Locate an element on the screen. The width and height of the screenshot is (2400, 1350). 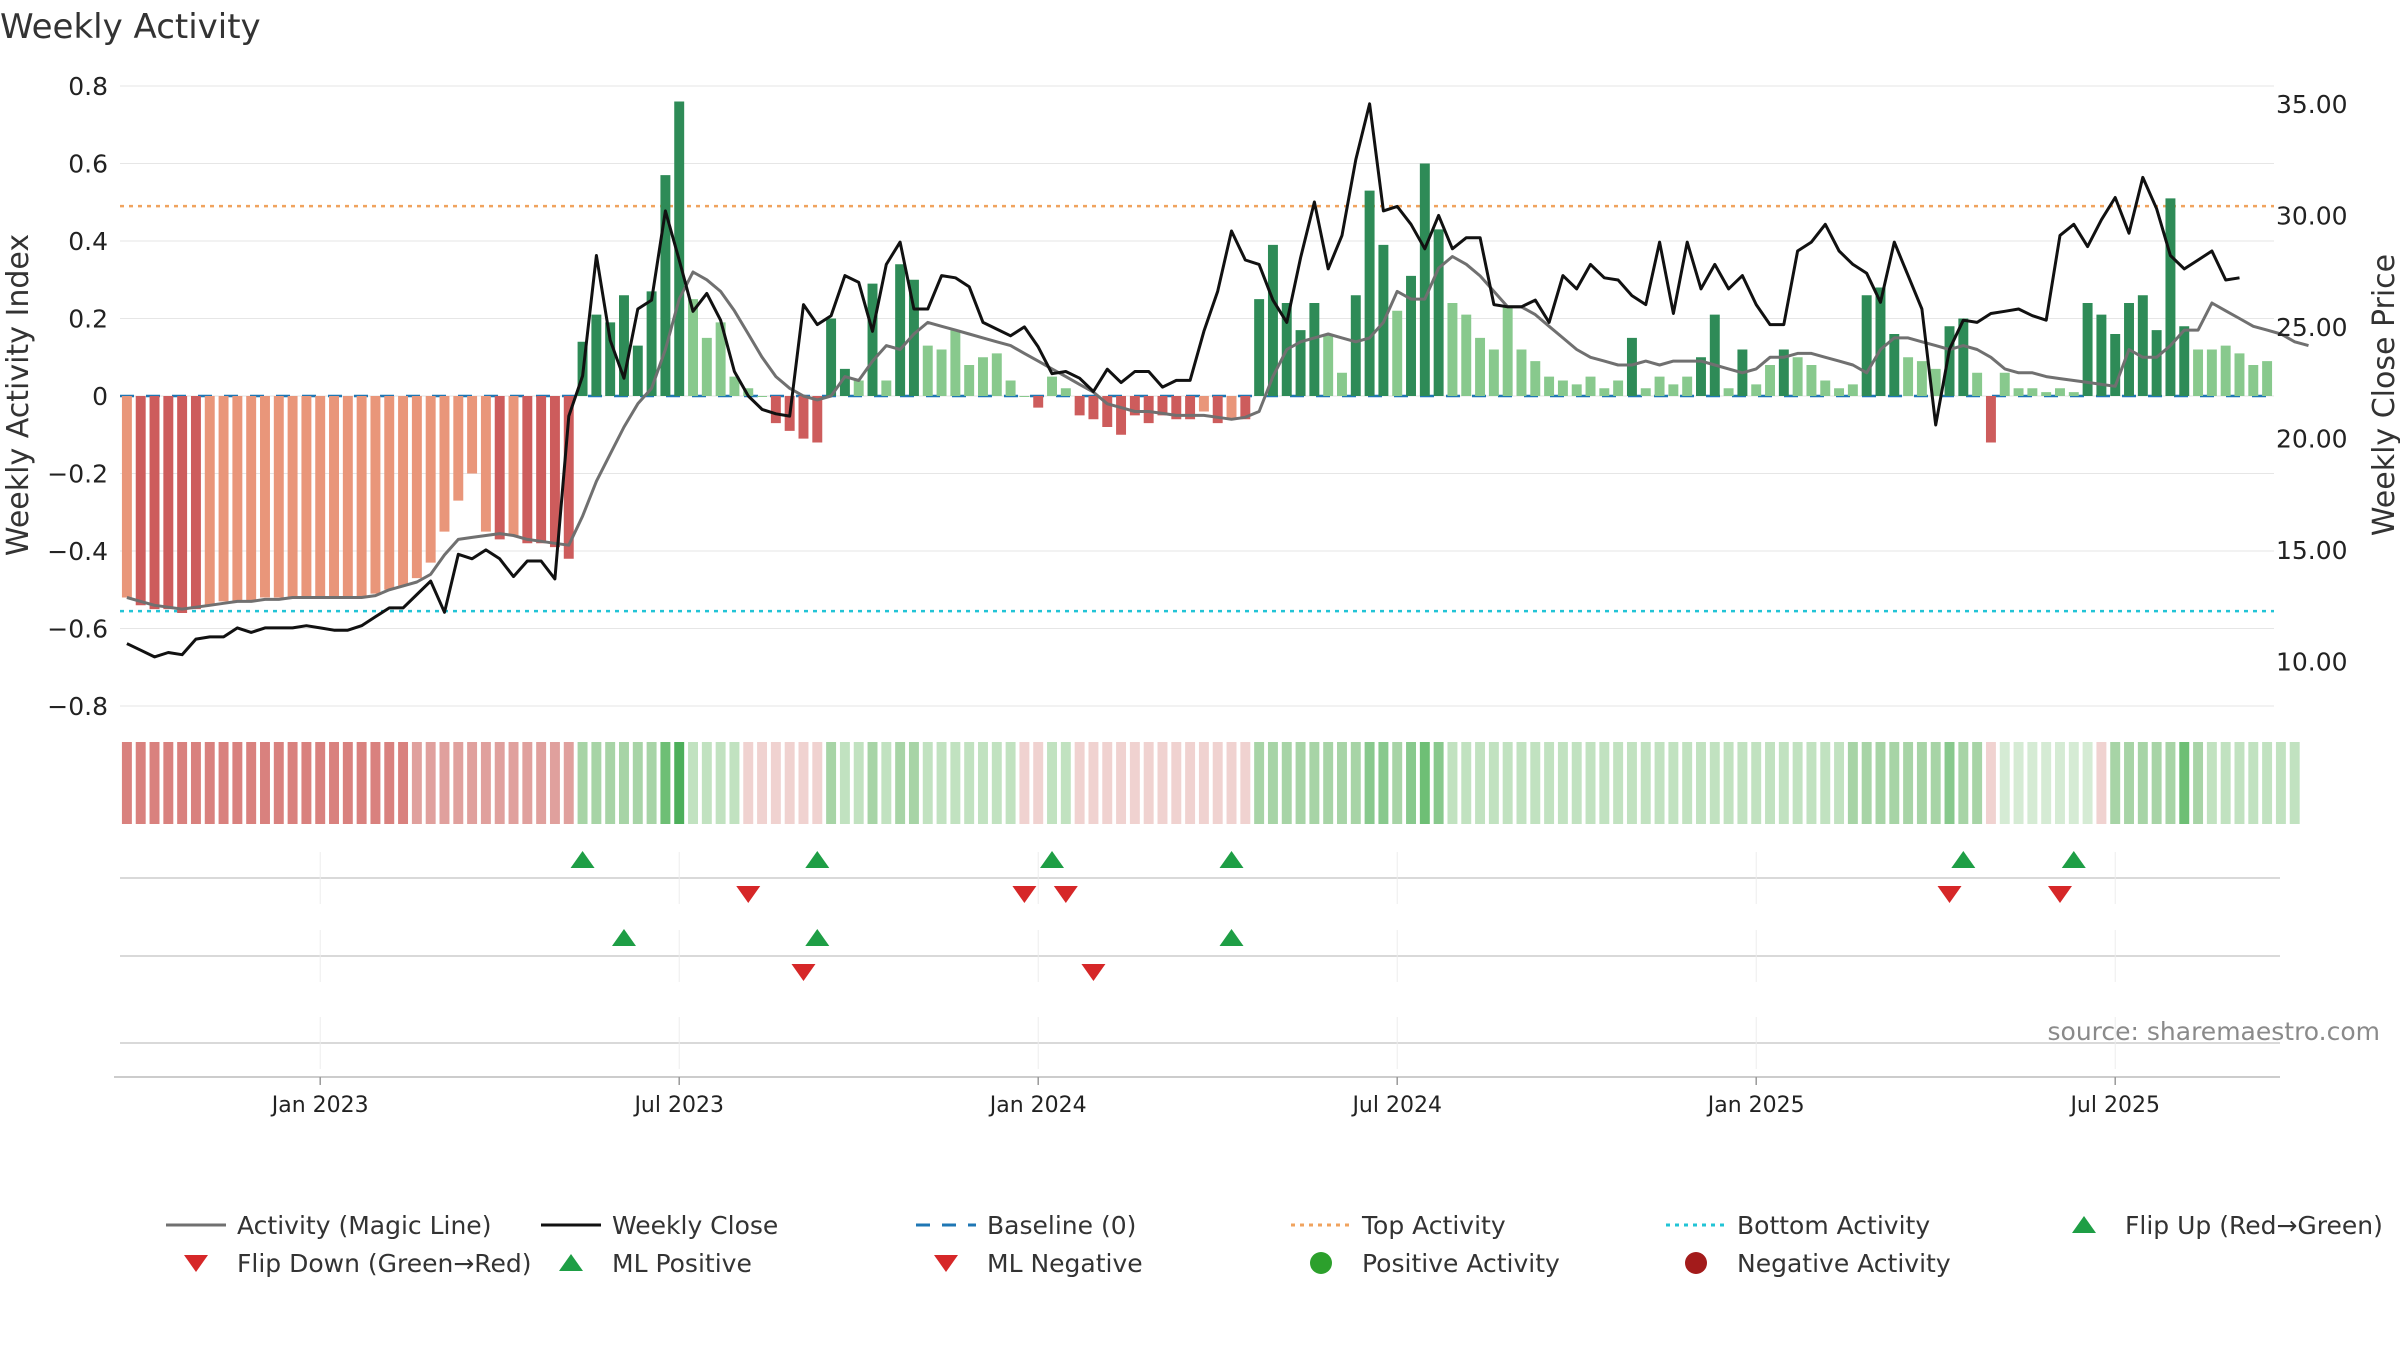
flip-down-marker is located at coordinates (1065, 894).